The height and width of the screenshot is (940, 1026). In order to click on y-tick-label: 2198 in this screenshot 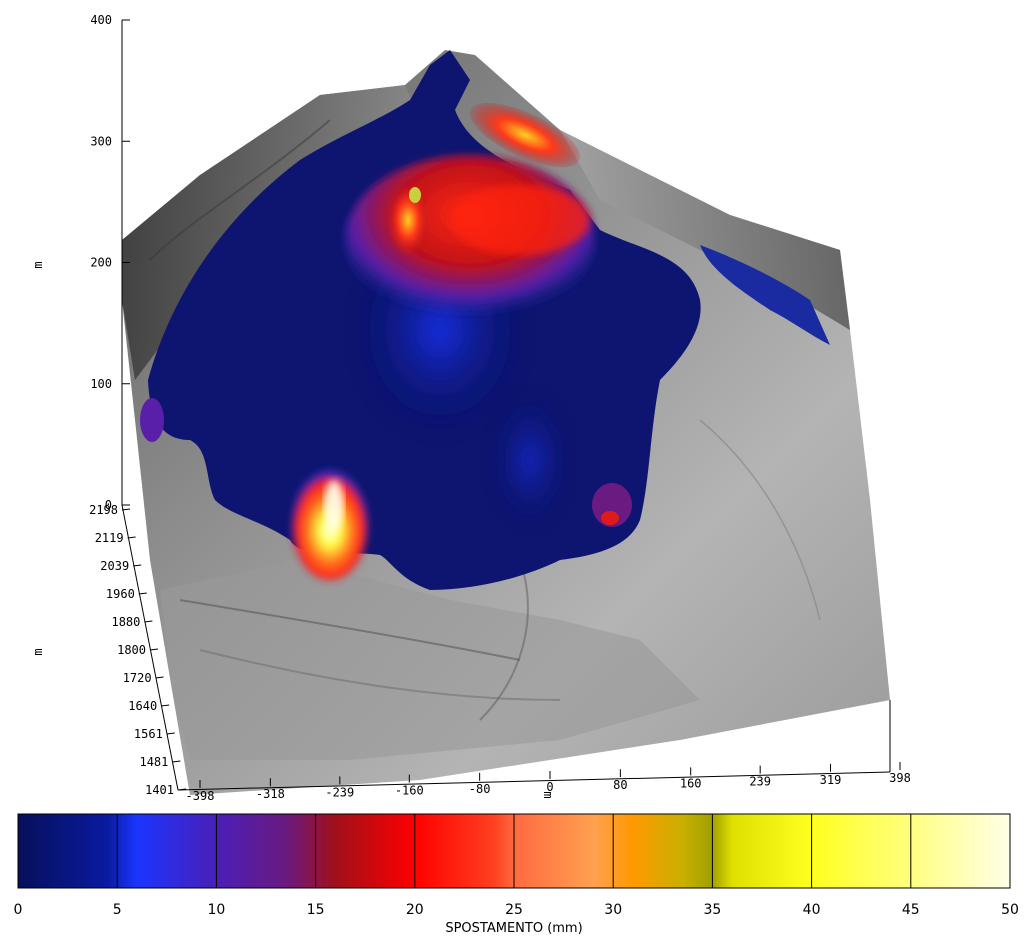, I will do `click(103, 510)`.